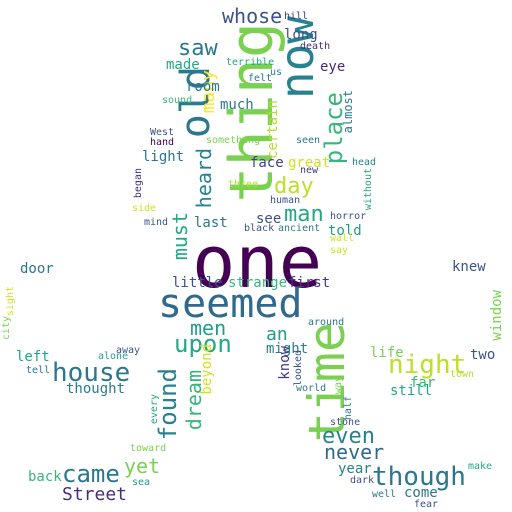 The height and width of the screenshot is (512, 512). What do you see at coordinates (10, 301) in the screenshot?
I see `word-sight: sight` at bounding box center [10, 301].